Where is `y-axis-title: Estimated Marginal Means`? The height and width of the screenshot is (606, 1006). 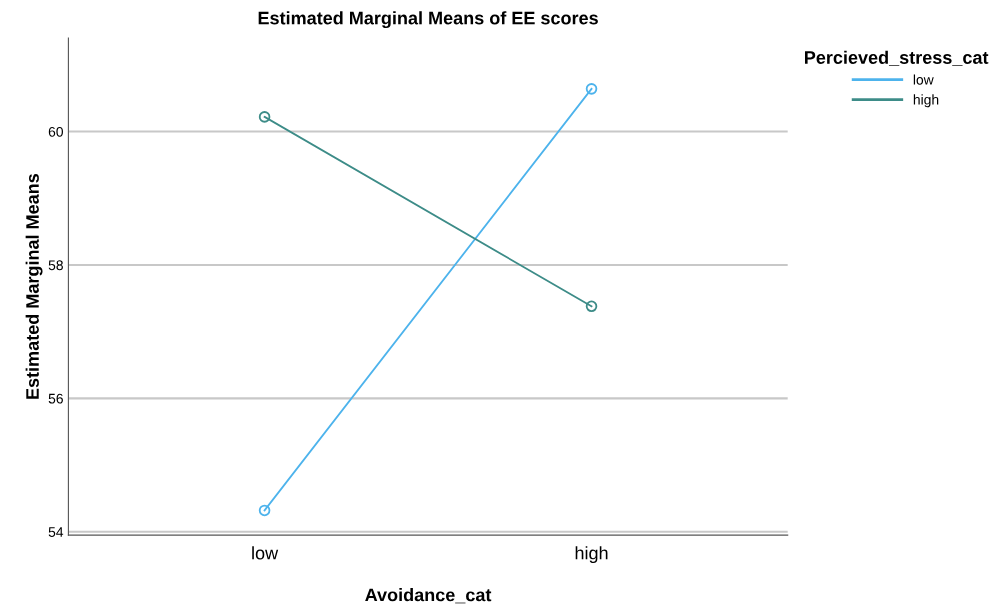 y-axis-title: Estimated Marginal Means is located at coordinates (34, 286).